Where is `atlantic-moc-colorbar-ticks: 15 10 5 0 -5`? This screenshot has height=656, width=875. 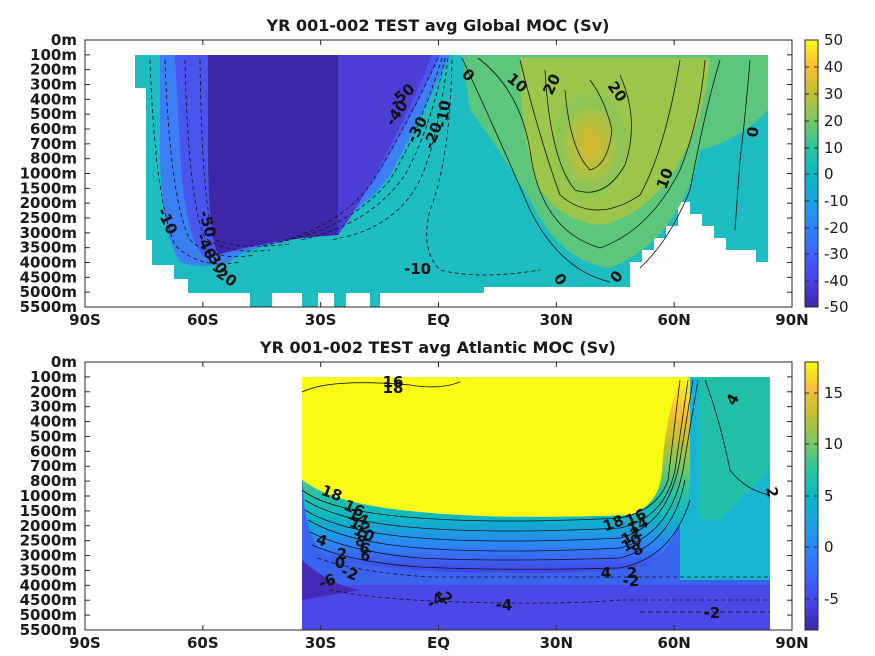 atlantic-moc-colorbar-ticks: 15 10 5 0 -5 is located at coordinates (824, 496).